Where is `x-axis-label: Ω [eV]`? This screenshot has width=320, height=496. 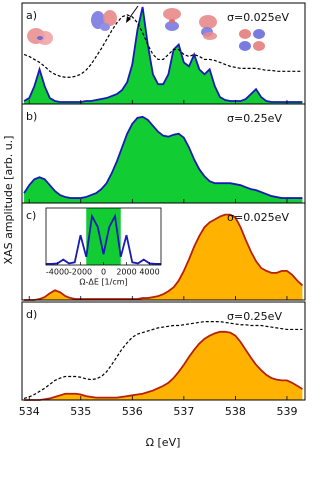
x-axis-label: Ω [eV] is located at coordinates (163, 442).